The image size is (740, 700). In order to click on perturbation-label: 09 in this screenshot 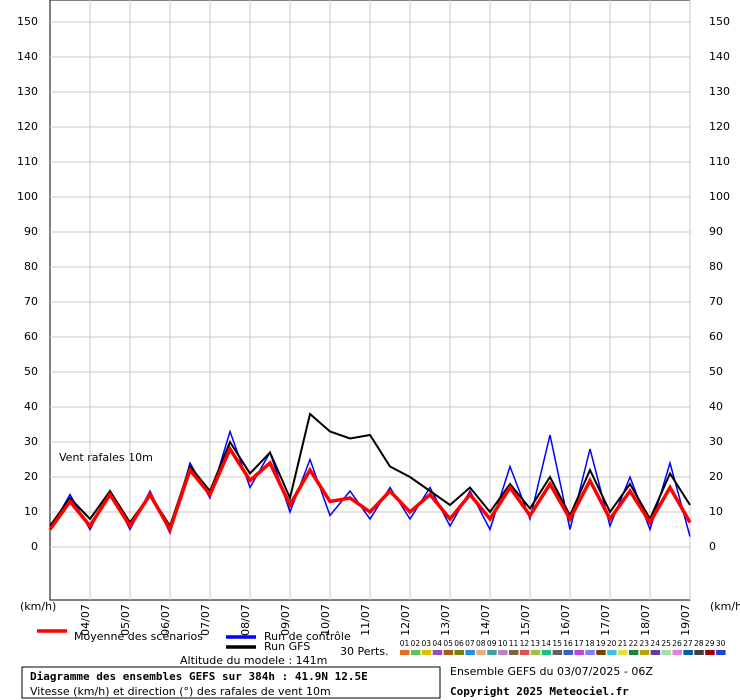, I will do `click(492, 643)`.